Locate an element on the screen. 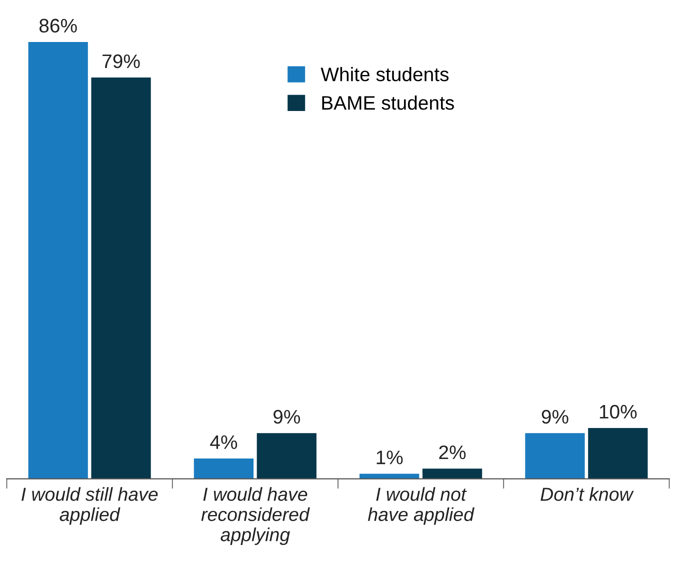 The width and height of the screenshot is (676, 570). legend-label: White students is located at coordinates (384, 74).